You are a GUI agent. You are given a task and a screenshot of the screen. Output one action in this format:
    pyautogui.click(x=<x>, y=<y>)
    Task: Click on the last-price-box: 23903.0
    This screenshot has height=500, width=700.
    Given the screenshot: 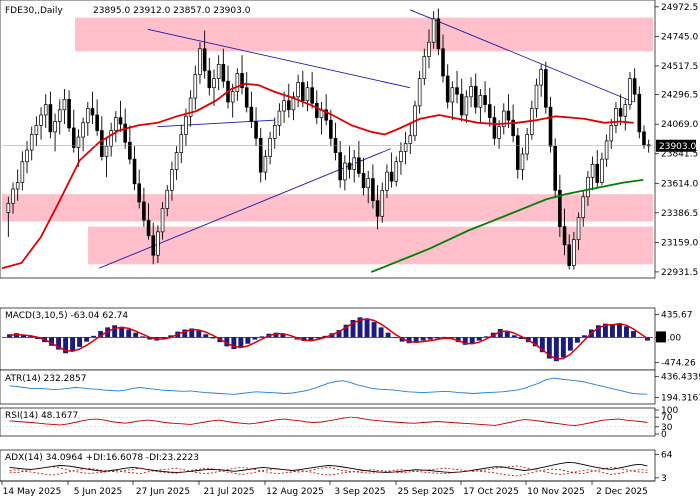 What is the action you would take?
    pyautogui.click(x=676, y=145)
    